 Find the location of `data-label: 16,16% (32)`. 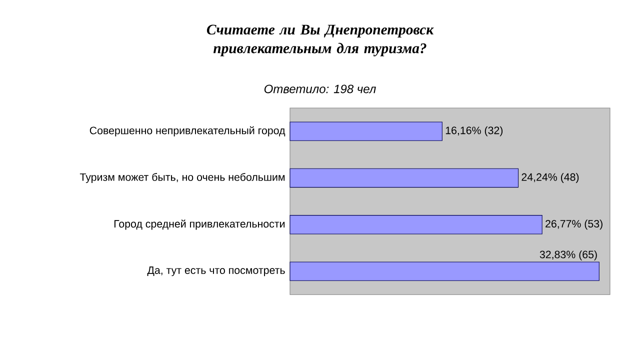

data-label: 16,16% (32) is located at coordinates (474, 131).